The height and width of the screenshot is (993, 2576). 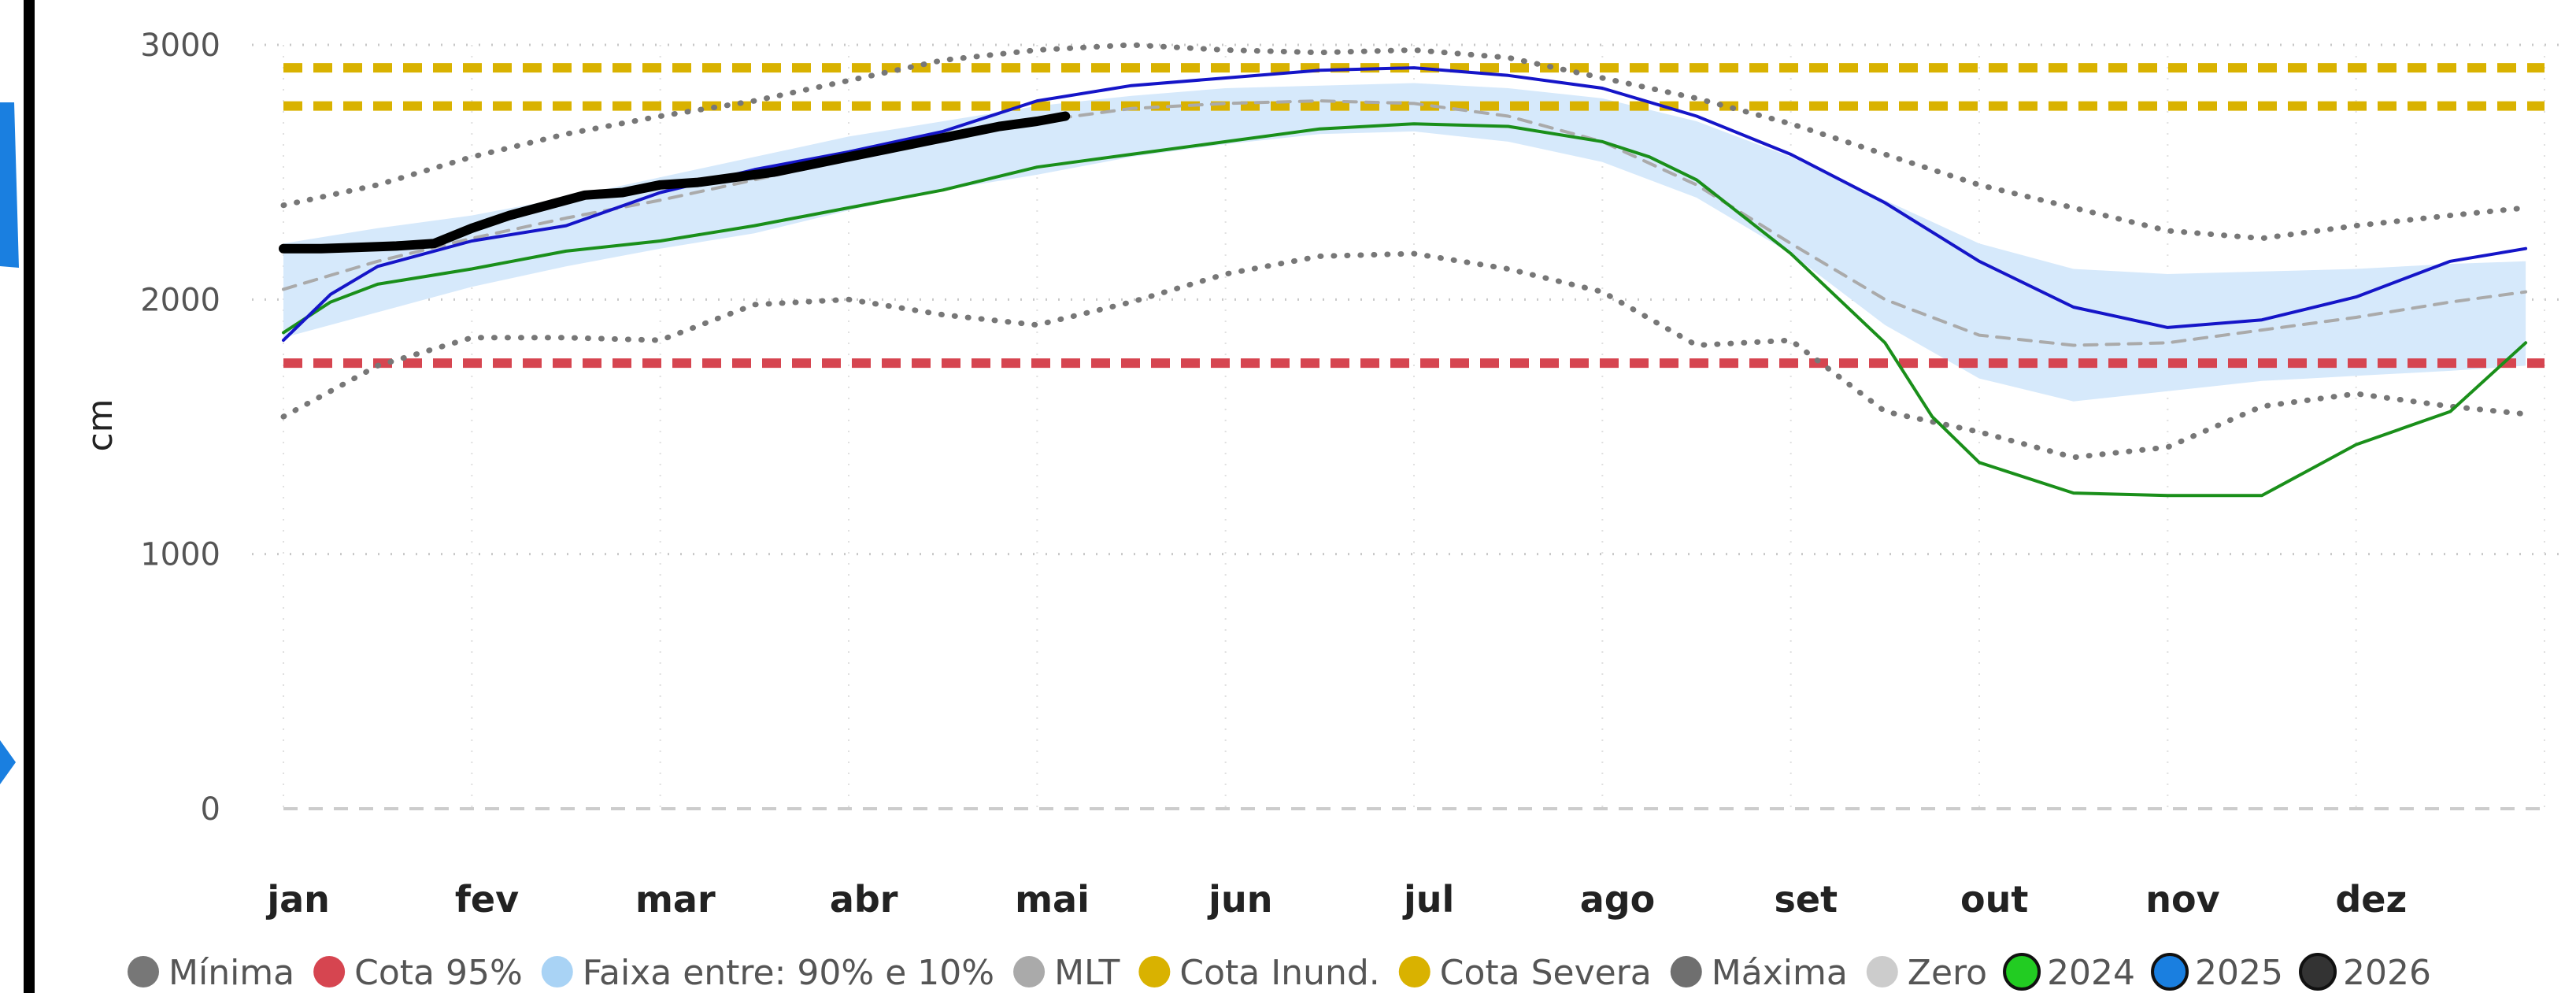 What do you see at coordinates (1806, 899) in the screenshot?
I see `x-tick-label: set` at bounding box center [1806, 899].